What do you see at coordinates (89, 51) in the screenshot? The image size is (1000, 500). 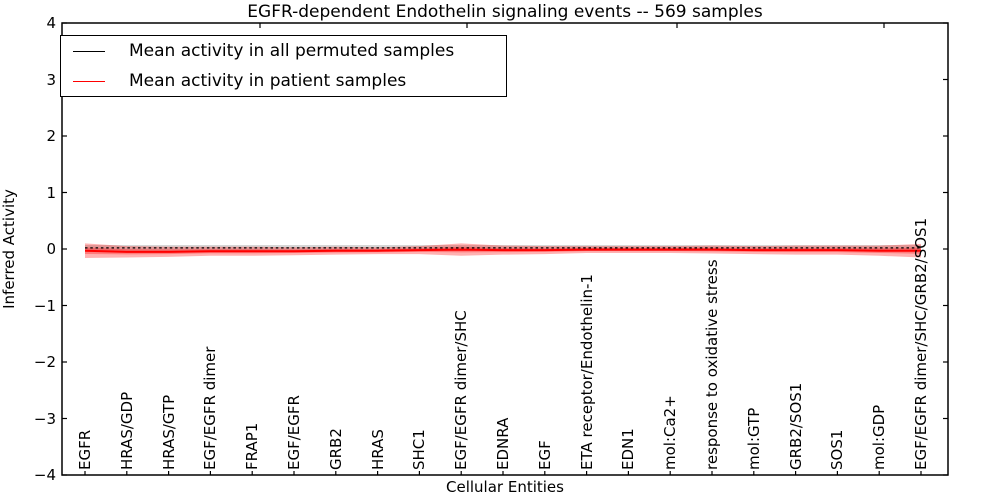 I see `permuted-line-sample-icon` at bounding box center [89, 51].